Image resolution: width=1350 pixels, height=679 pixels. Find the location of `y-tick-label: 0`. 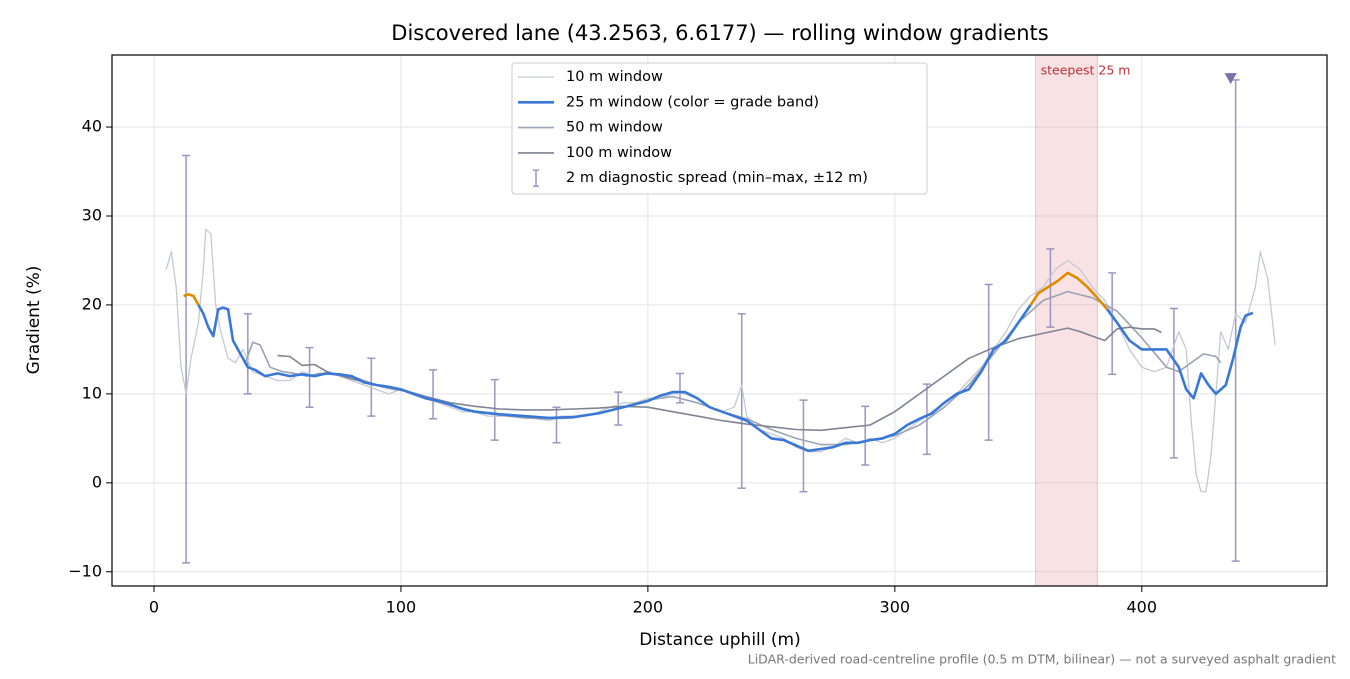

y-tick-label: 0 is located at coordinates (97, 481).